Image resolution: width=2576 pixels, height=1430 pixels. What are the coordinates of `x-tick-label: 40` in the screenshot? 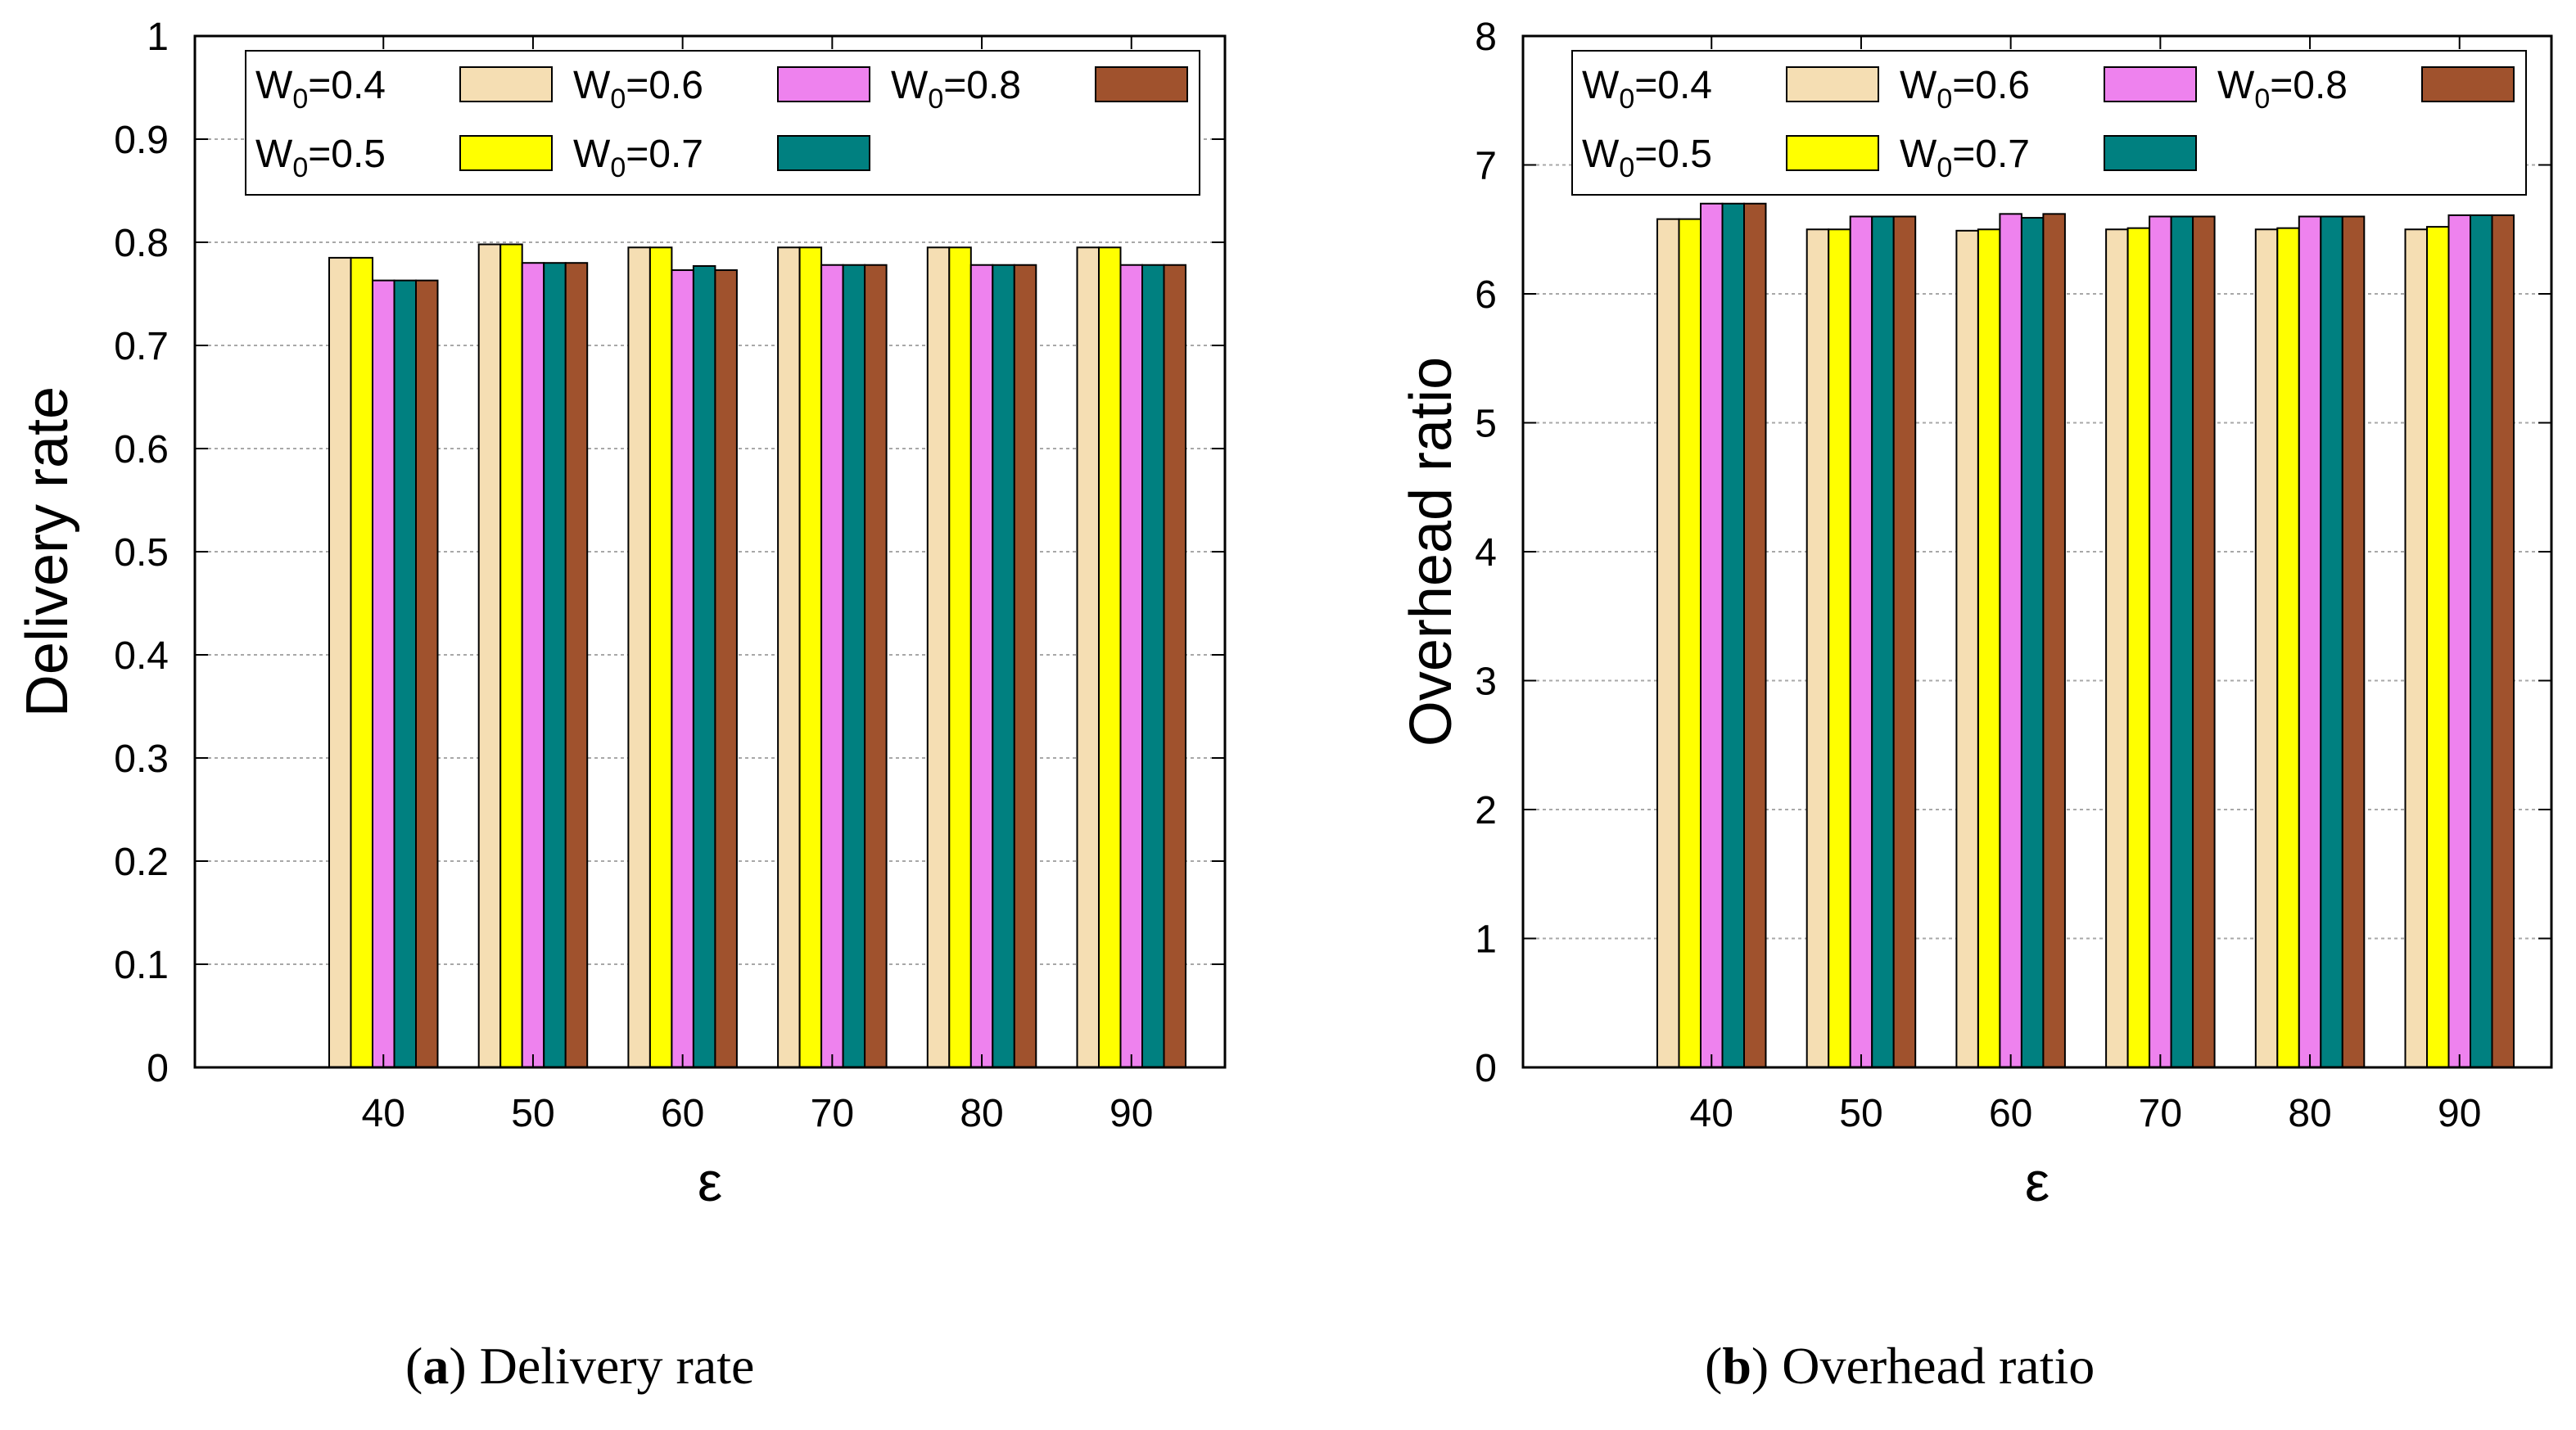 It's located at (383, 1113).